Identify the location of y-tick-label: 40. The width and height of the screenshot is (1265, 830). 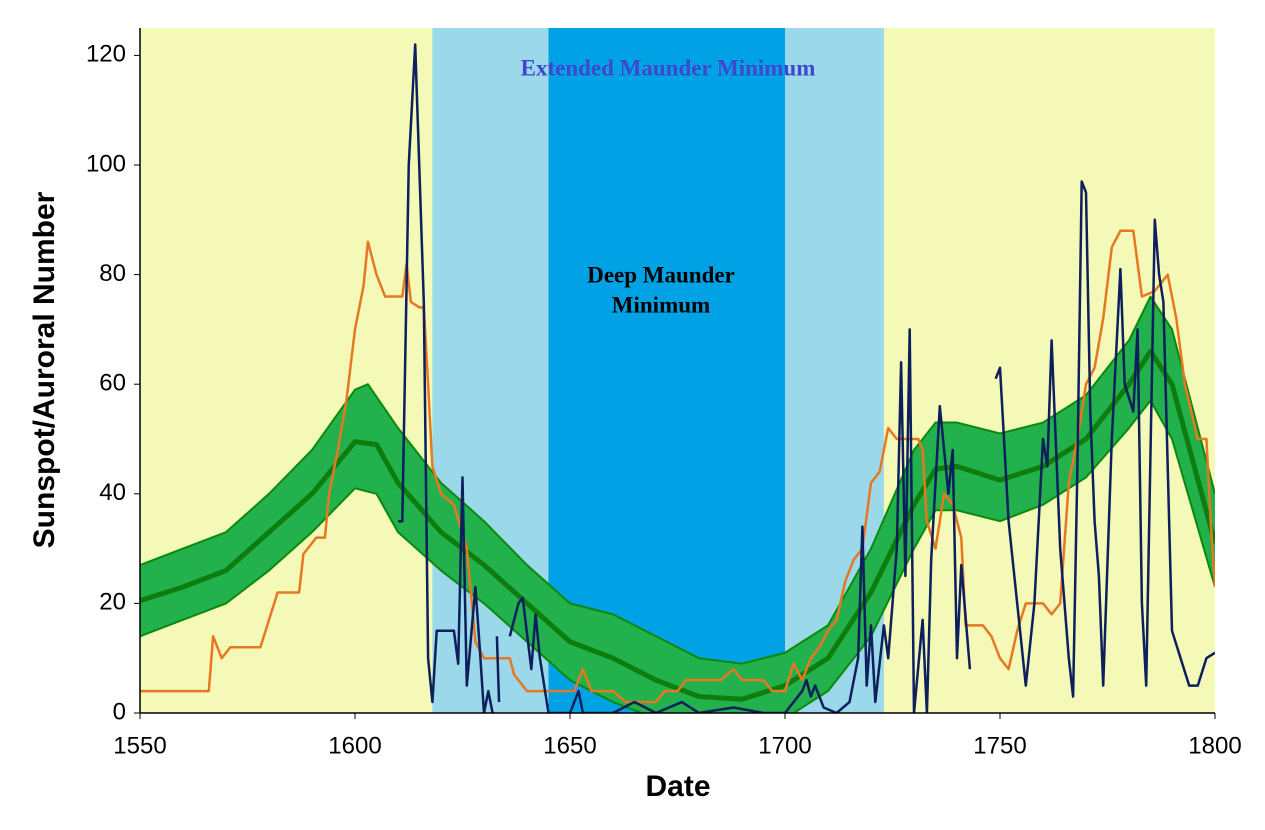
(112, 492).